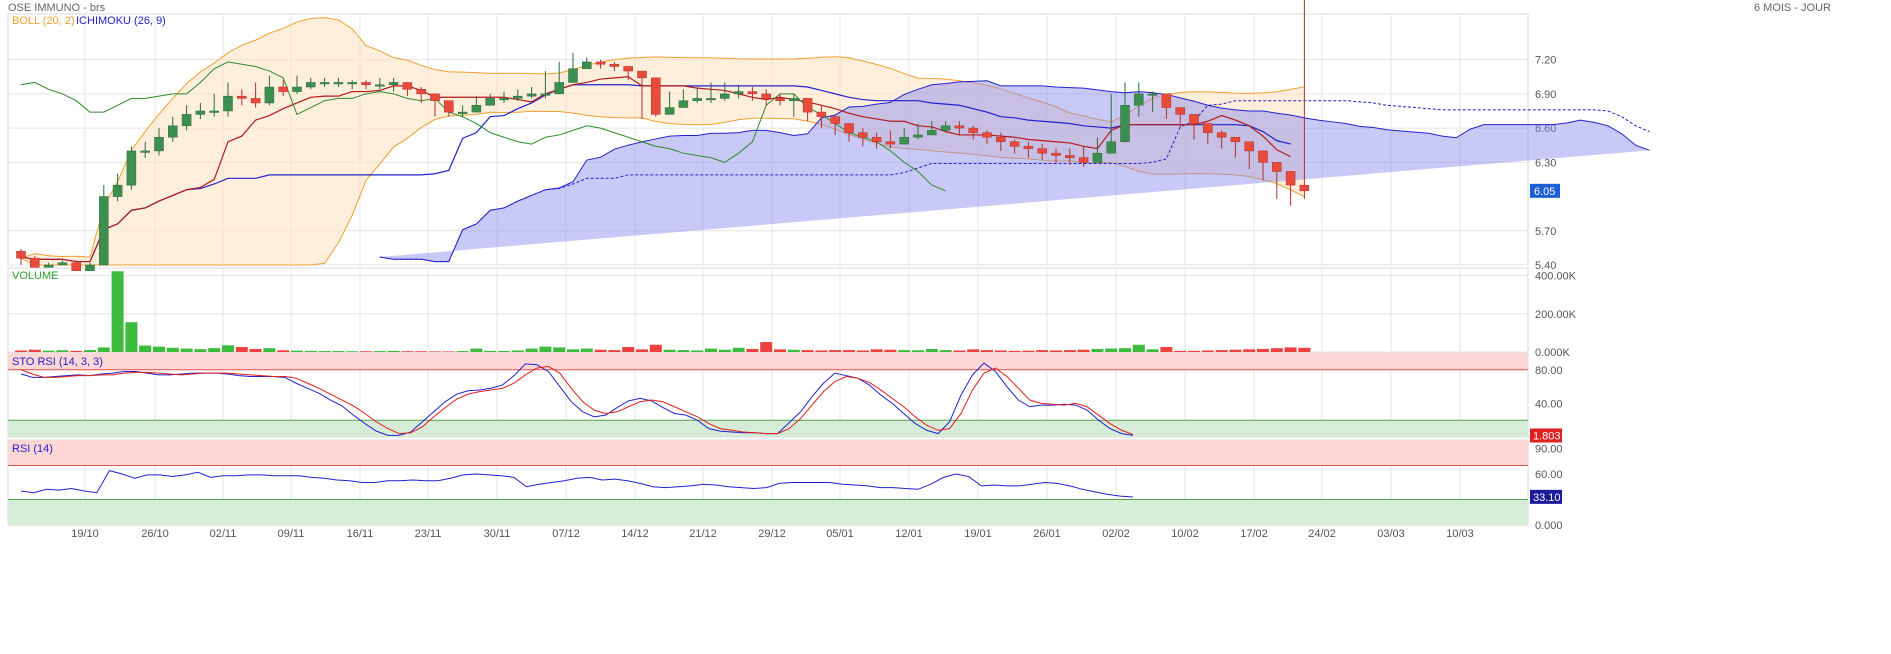 This screenshot has width=1891, height=654. Describe the element at coordinates (291, 534) in the screenshot. I see `x-tick-label: 09/11` at that location.